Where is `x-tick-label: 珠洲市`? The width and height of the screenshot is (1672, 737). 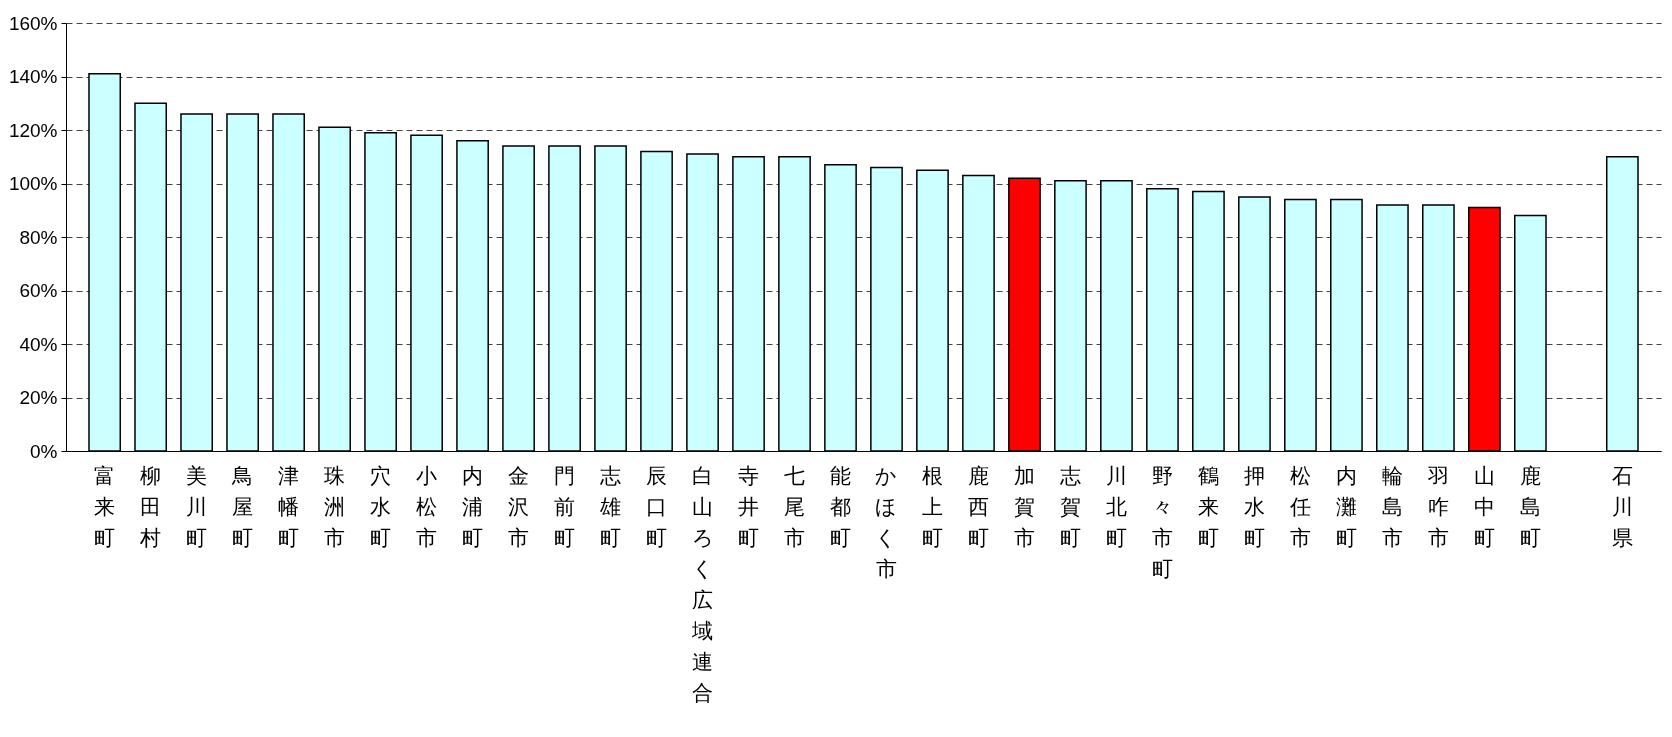
x-tick-label: 珠洲市 is located at coordinates (335, 506).